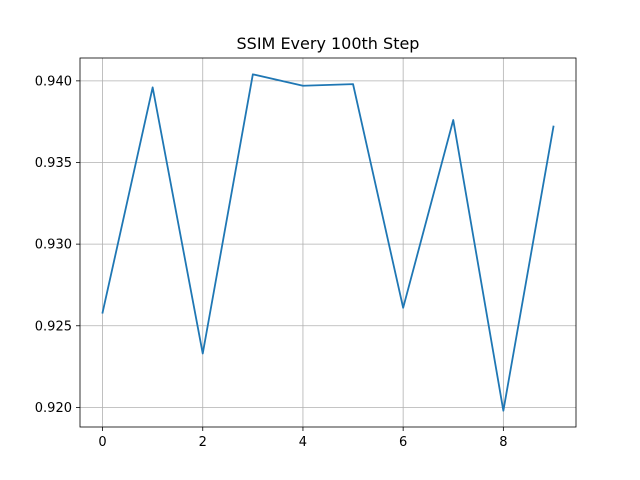 The height and width of the screenshot is (480, 640). I want to click on y-tick-label: 0.940, so click(53, 81).